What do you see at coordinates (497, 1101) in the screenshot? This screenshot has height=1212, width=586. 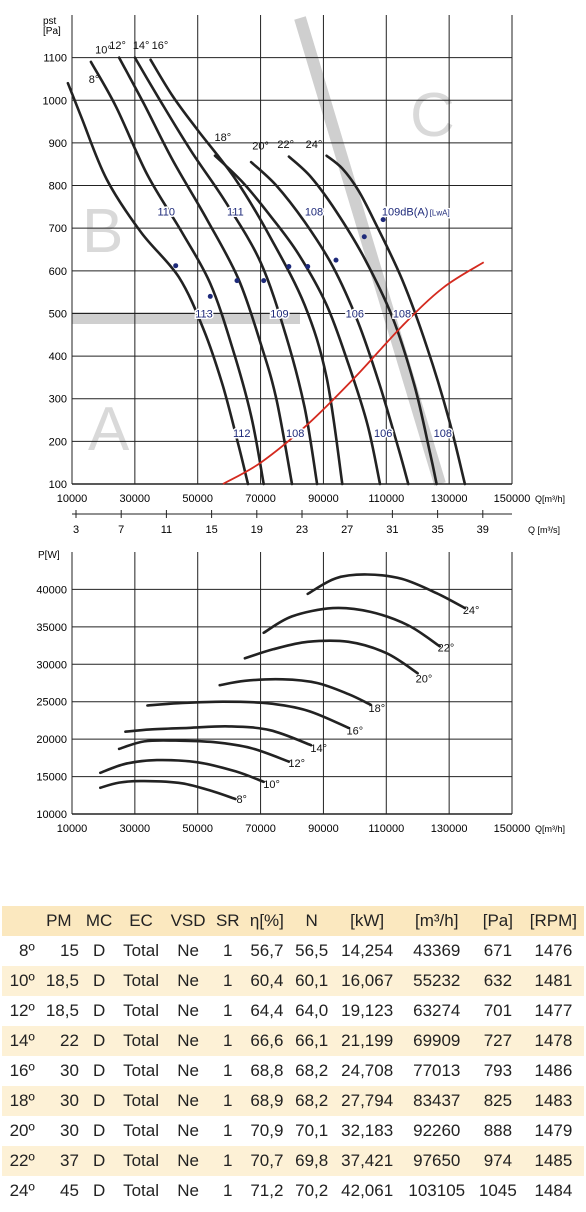 I see `table-cell: 825` at bounding box center [497, 1101].